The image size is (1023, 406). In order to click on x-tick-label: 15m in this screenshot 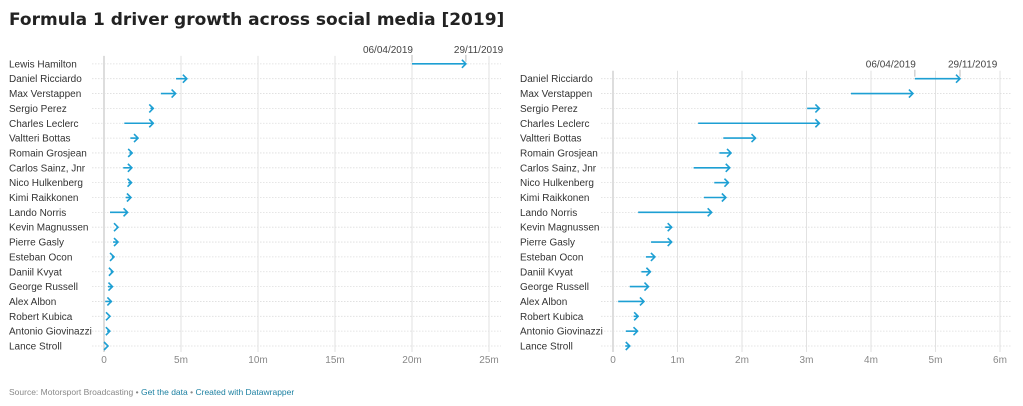, I will do `click(334, 360)`.